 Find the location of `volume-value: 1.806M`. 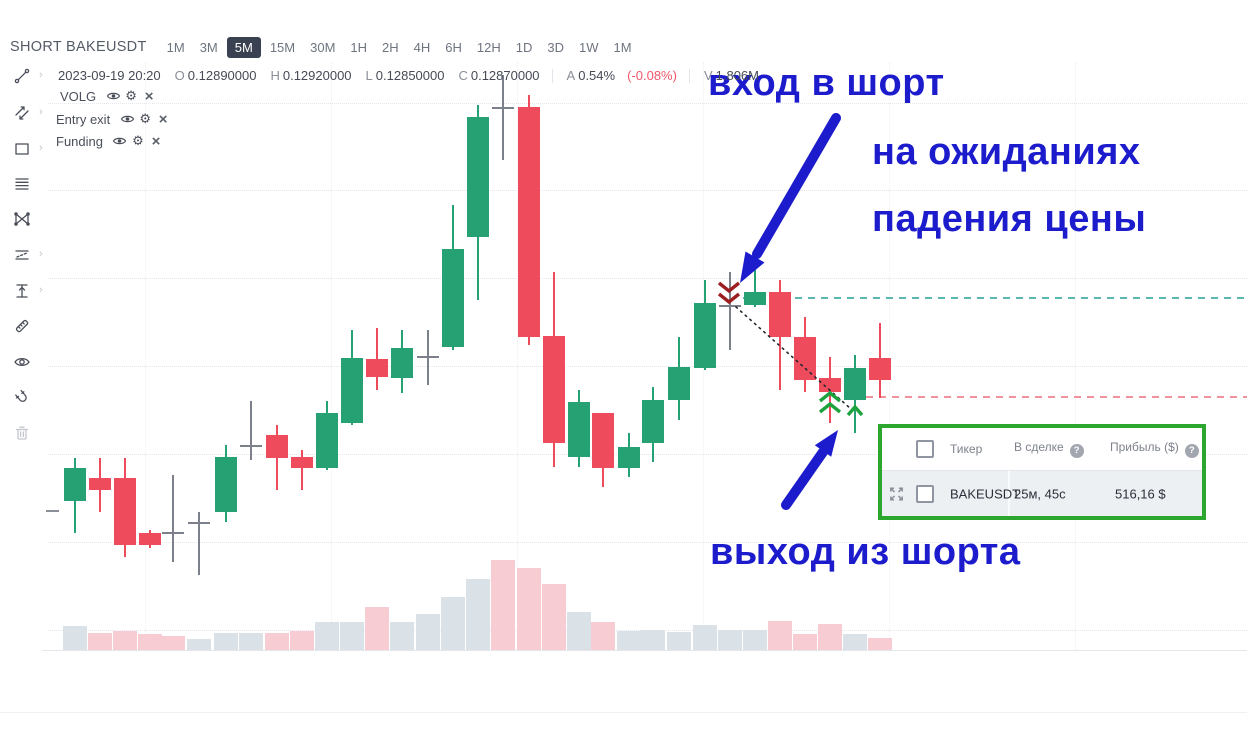

volume-value: 1.806M is located at coordinates (737, 75).